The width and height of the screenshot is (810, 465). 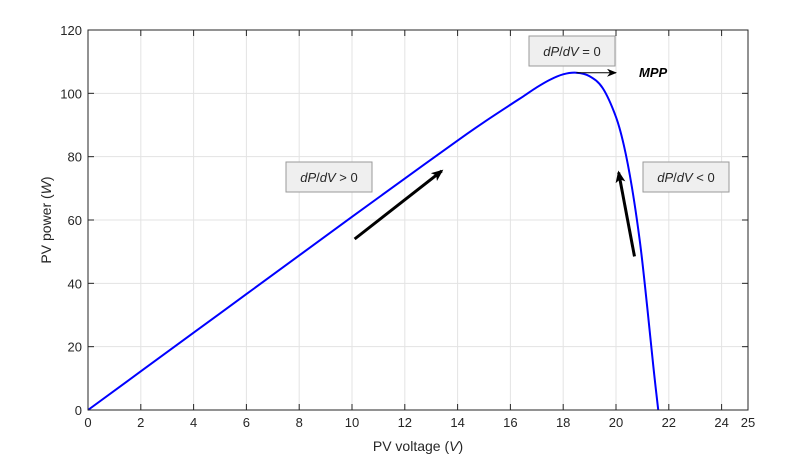 What do you see at coordinates (405, 422) in the screenshot?
I see `x-tick-label: 12` at bounding box center [405, 422].